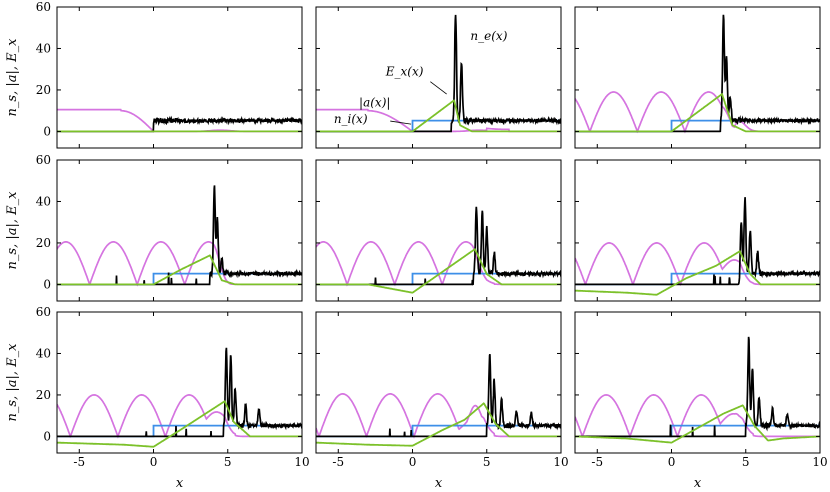 The image size is (830, 492). I want to click on panel-7: -5 0 5 10 0 20 40 60 n_s, |a|, E_xx, so click(157, 398).